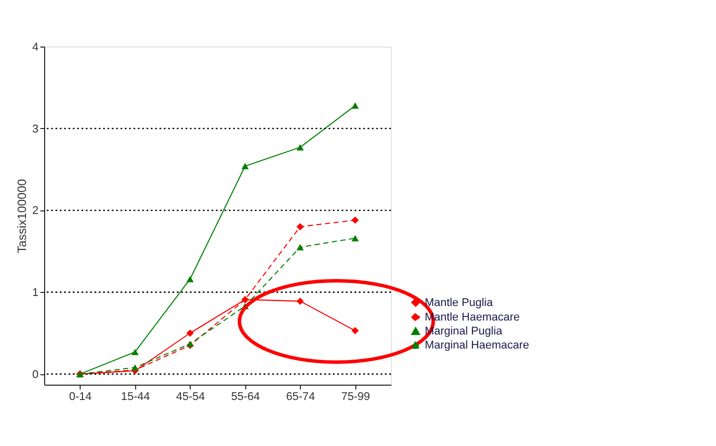  What do you see at coordinates (35, 129) in the screenshot?
I see `y-tick-label: 3` at bounding box center [35, 129].